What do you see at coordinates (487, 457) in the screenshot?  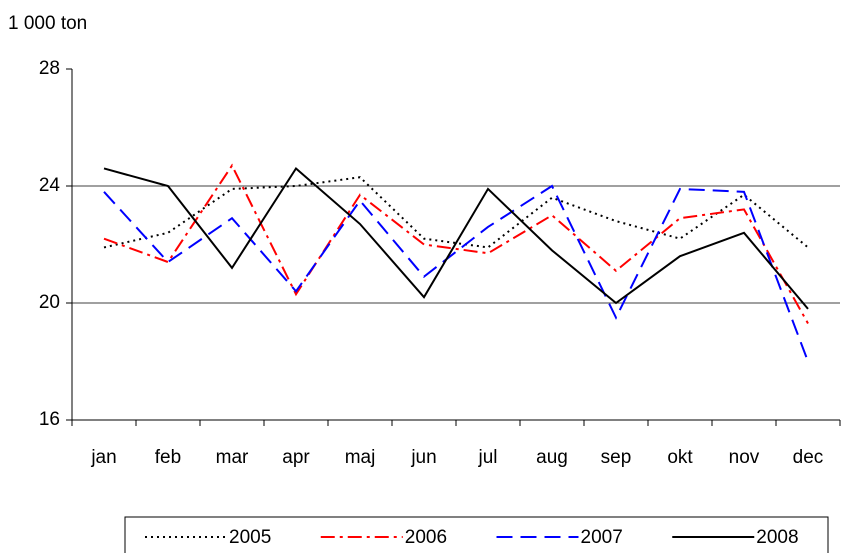 I see `x-tick-label: jul` at bounding box center [487, 457].